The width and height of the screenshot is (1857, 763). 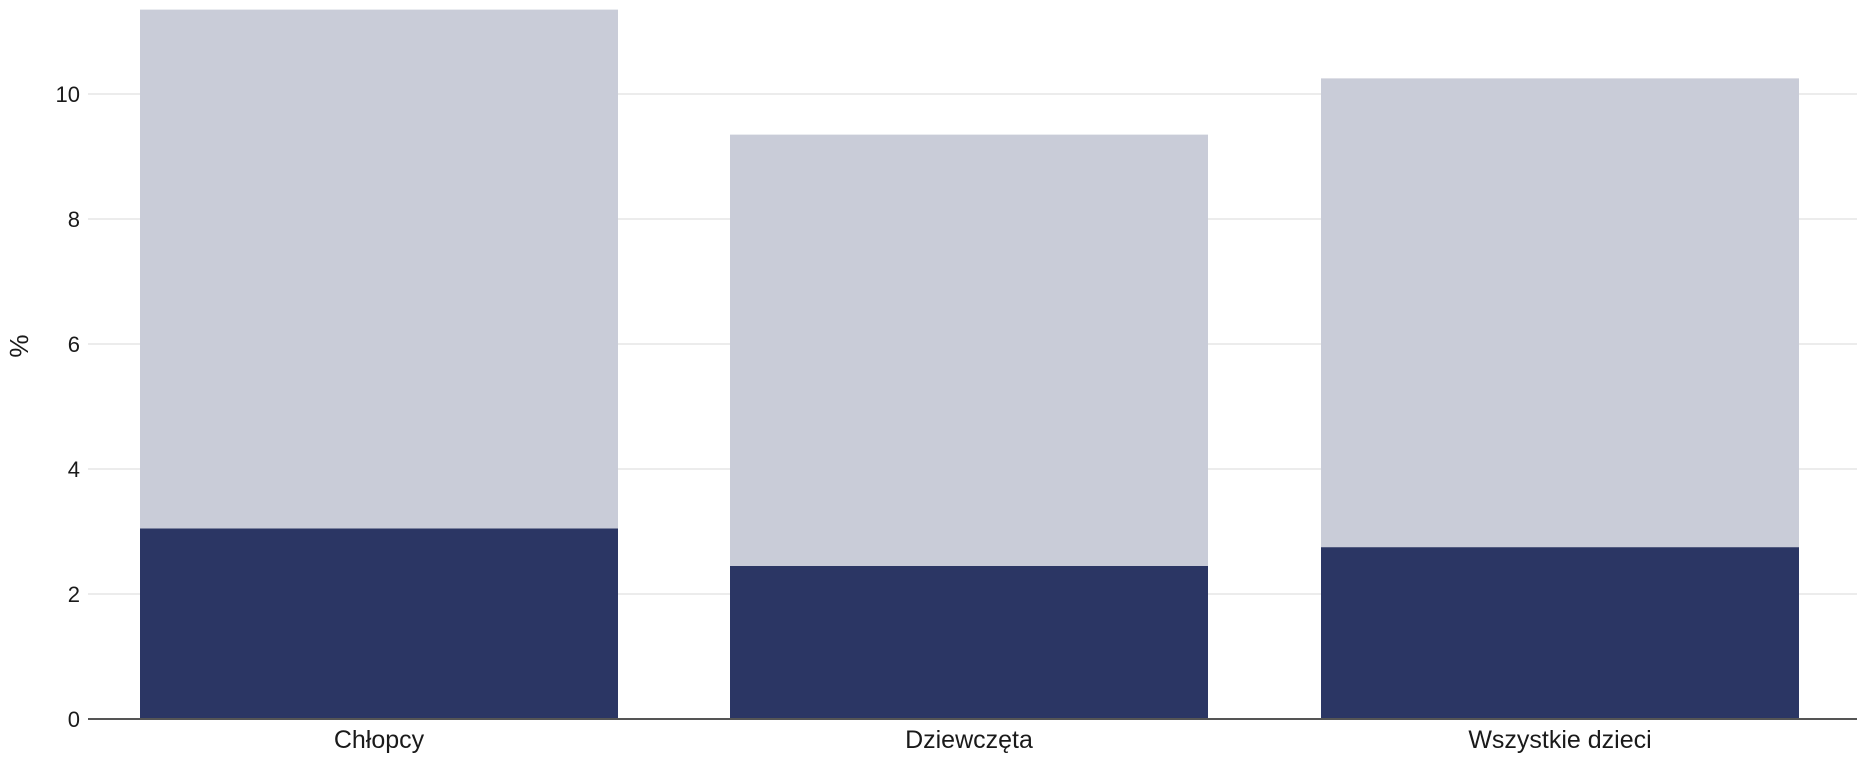 I want to click on y-tick-label: 6, so click(x=74, y=344).